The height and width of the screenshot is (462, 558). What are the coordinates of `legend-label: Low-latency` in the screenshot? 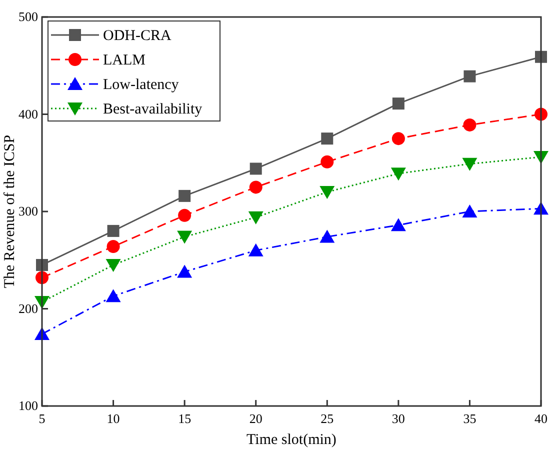 It's located at (141, 85).